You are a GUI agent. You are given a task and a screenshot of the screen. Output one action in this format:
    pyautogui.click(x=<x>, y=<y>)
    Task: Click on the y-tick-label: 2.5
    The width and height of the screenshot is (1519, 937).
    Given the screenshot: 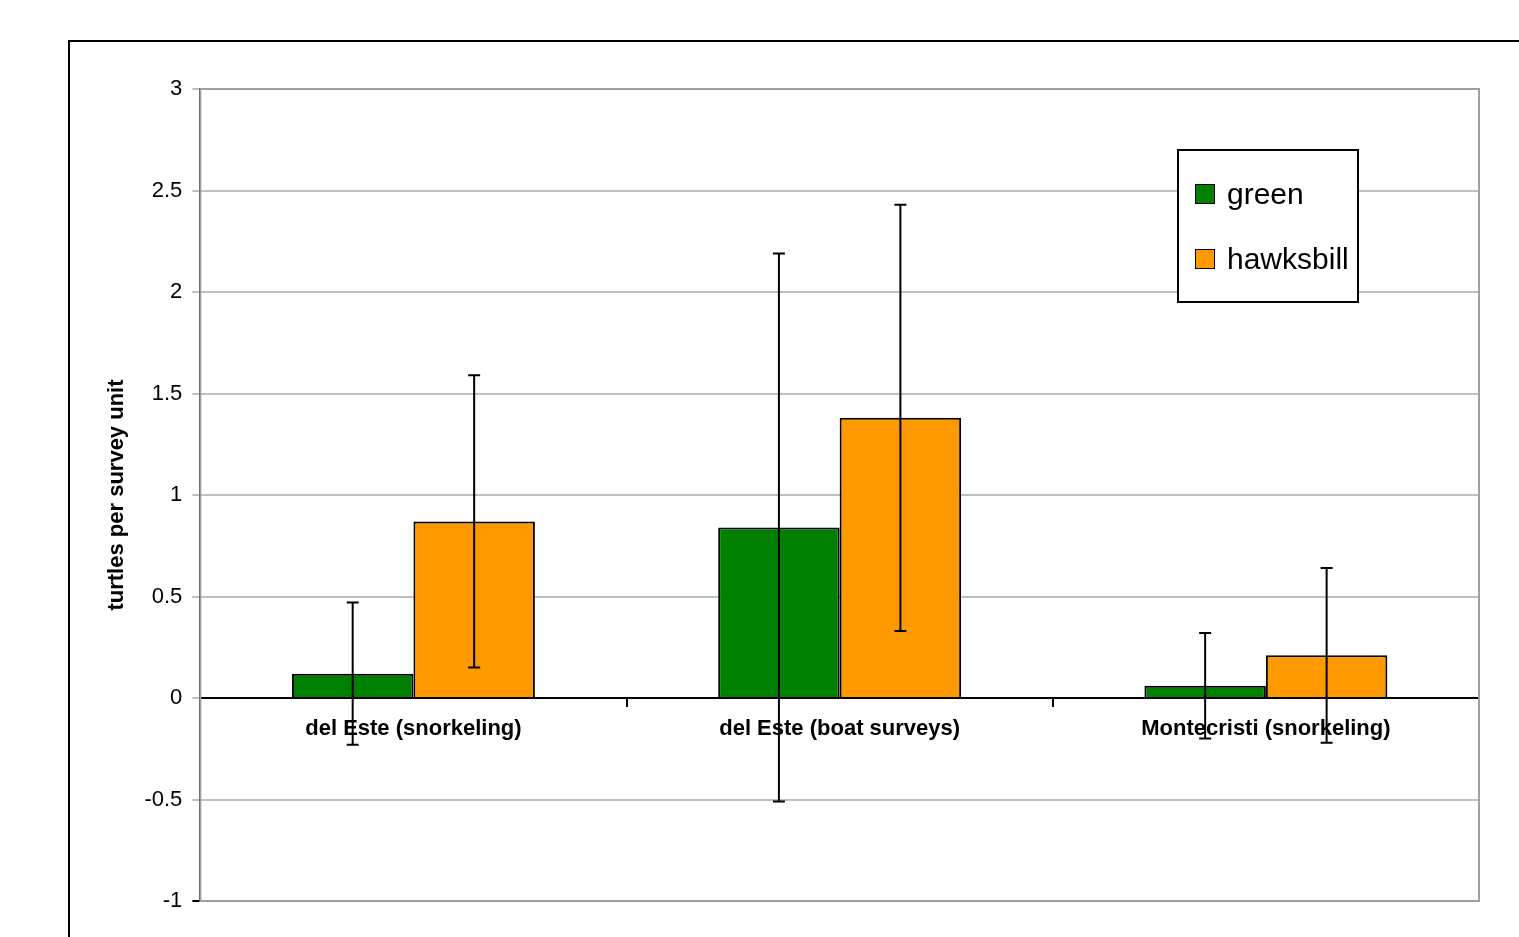 What is the action you would take?
    pyautogui.click(x=167, y=189)
    